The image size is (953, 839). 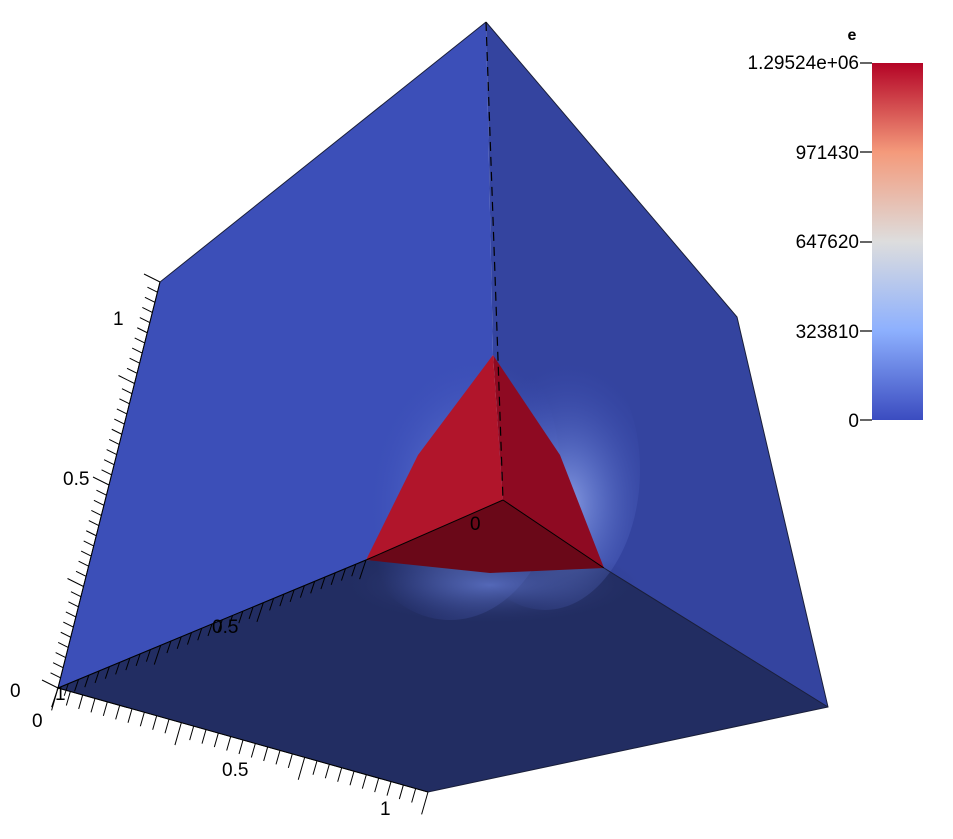 I want to click on depth-axis-label-0: 0, so click(x=475, y=524).